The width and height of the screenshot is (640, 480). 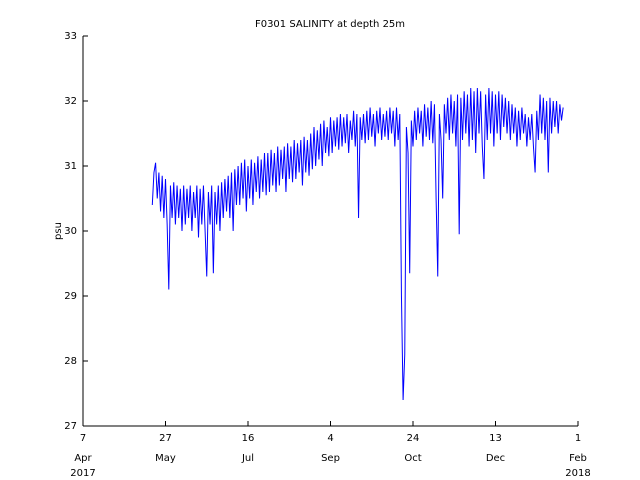 I want to click on x-tick-label: Dec, so click(x=495, y=458).